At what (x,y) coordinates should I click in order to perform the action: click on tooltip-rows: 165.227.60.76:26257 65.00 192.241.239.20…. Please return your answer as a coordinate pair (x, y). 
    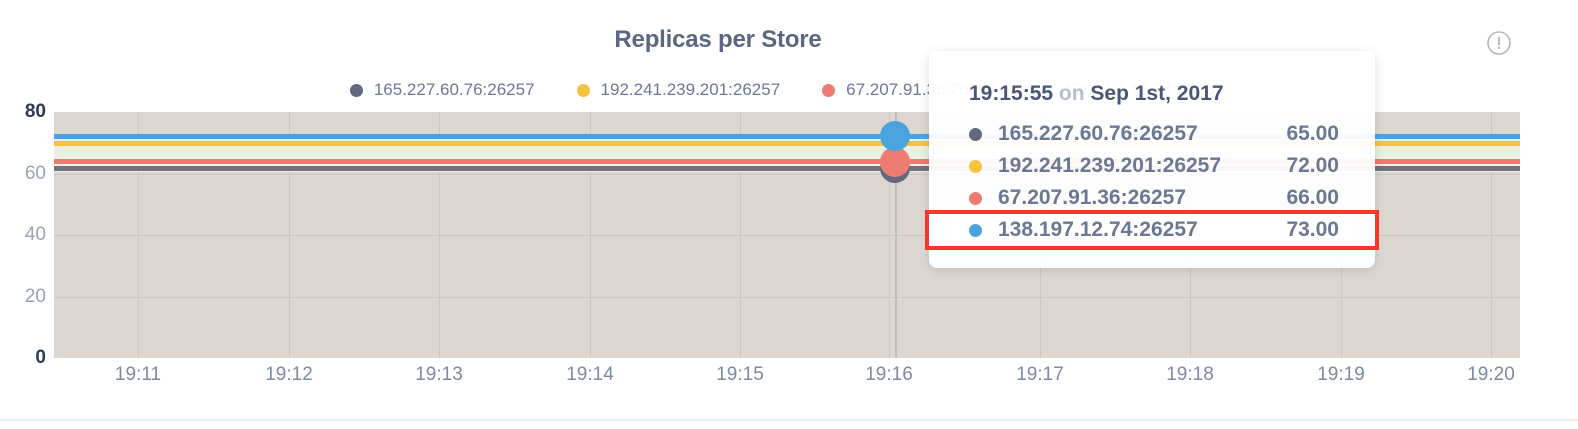
    Looking at the image, I should click on (1152, 184).